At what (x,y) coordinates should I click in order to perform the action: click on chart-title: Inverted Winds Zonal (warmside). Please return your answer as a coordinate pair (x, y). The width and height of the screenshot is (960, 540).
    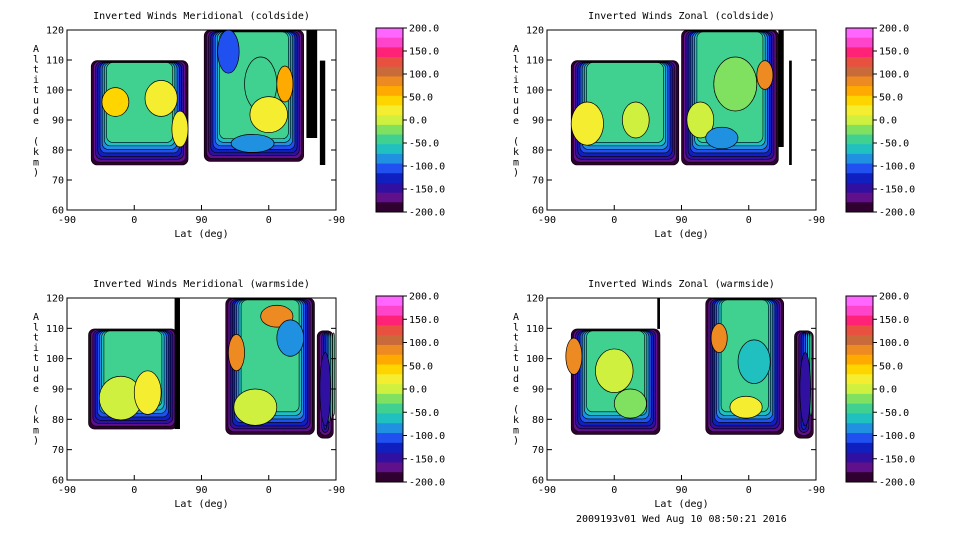
    Looking at the image, I should click on (681, 284).